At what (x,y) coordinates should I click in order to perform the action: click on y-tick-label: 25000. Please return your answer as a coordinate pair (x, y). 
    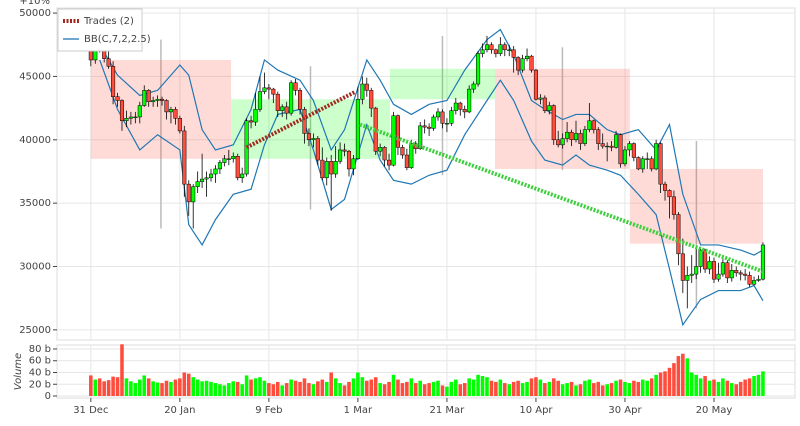
    Looking at the image, I should click on (35, 330).